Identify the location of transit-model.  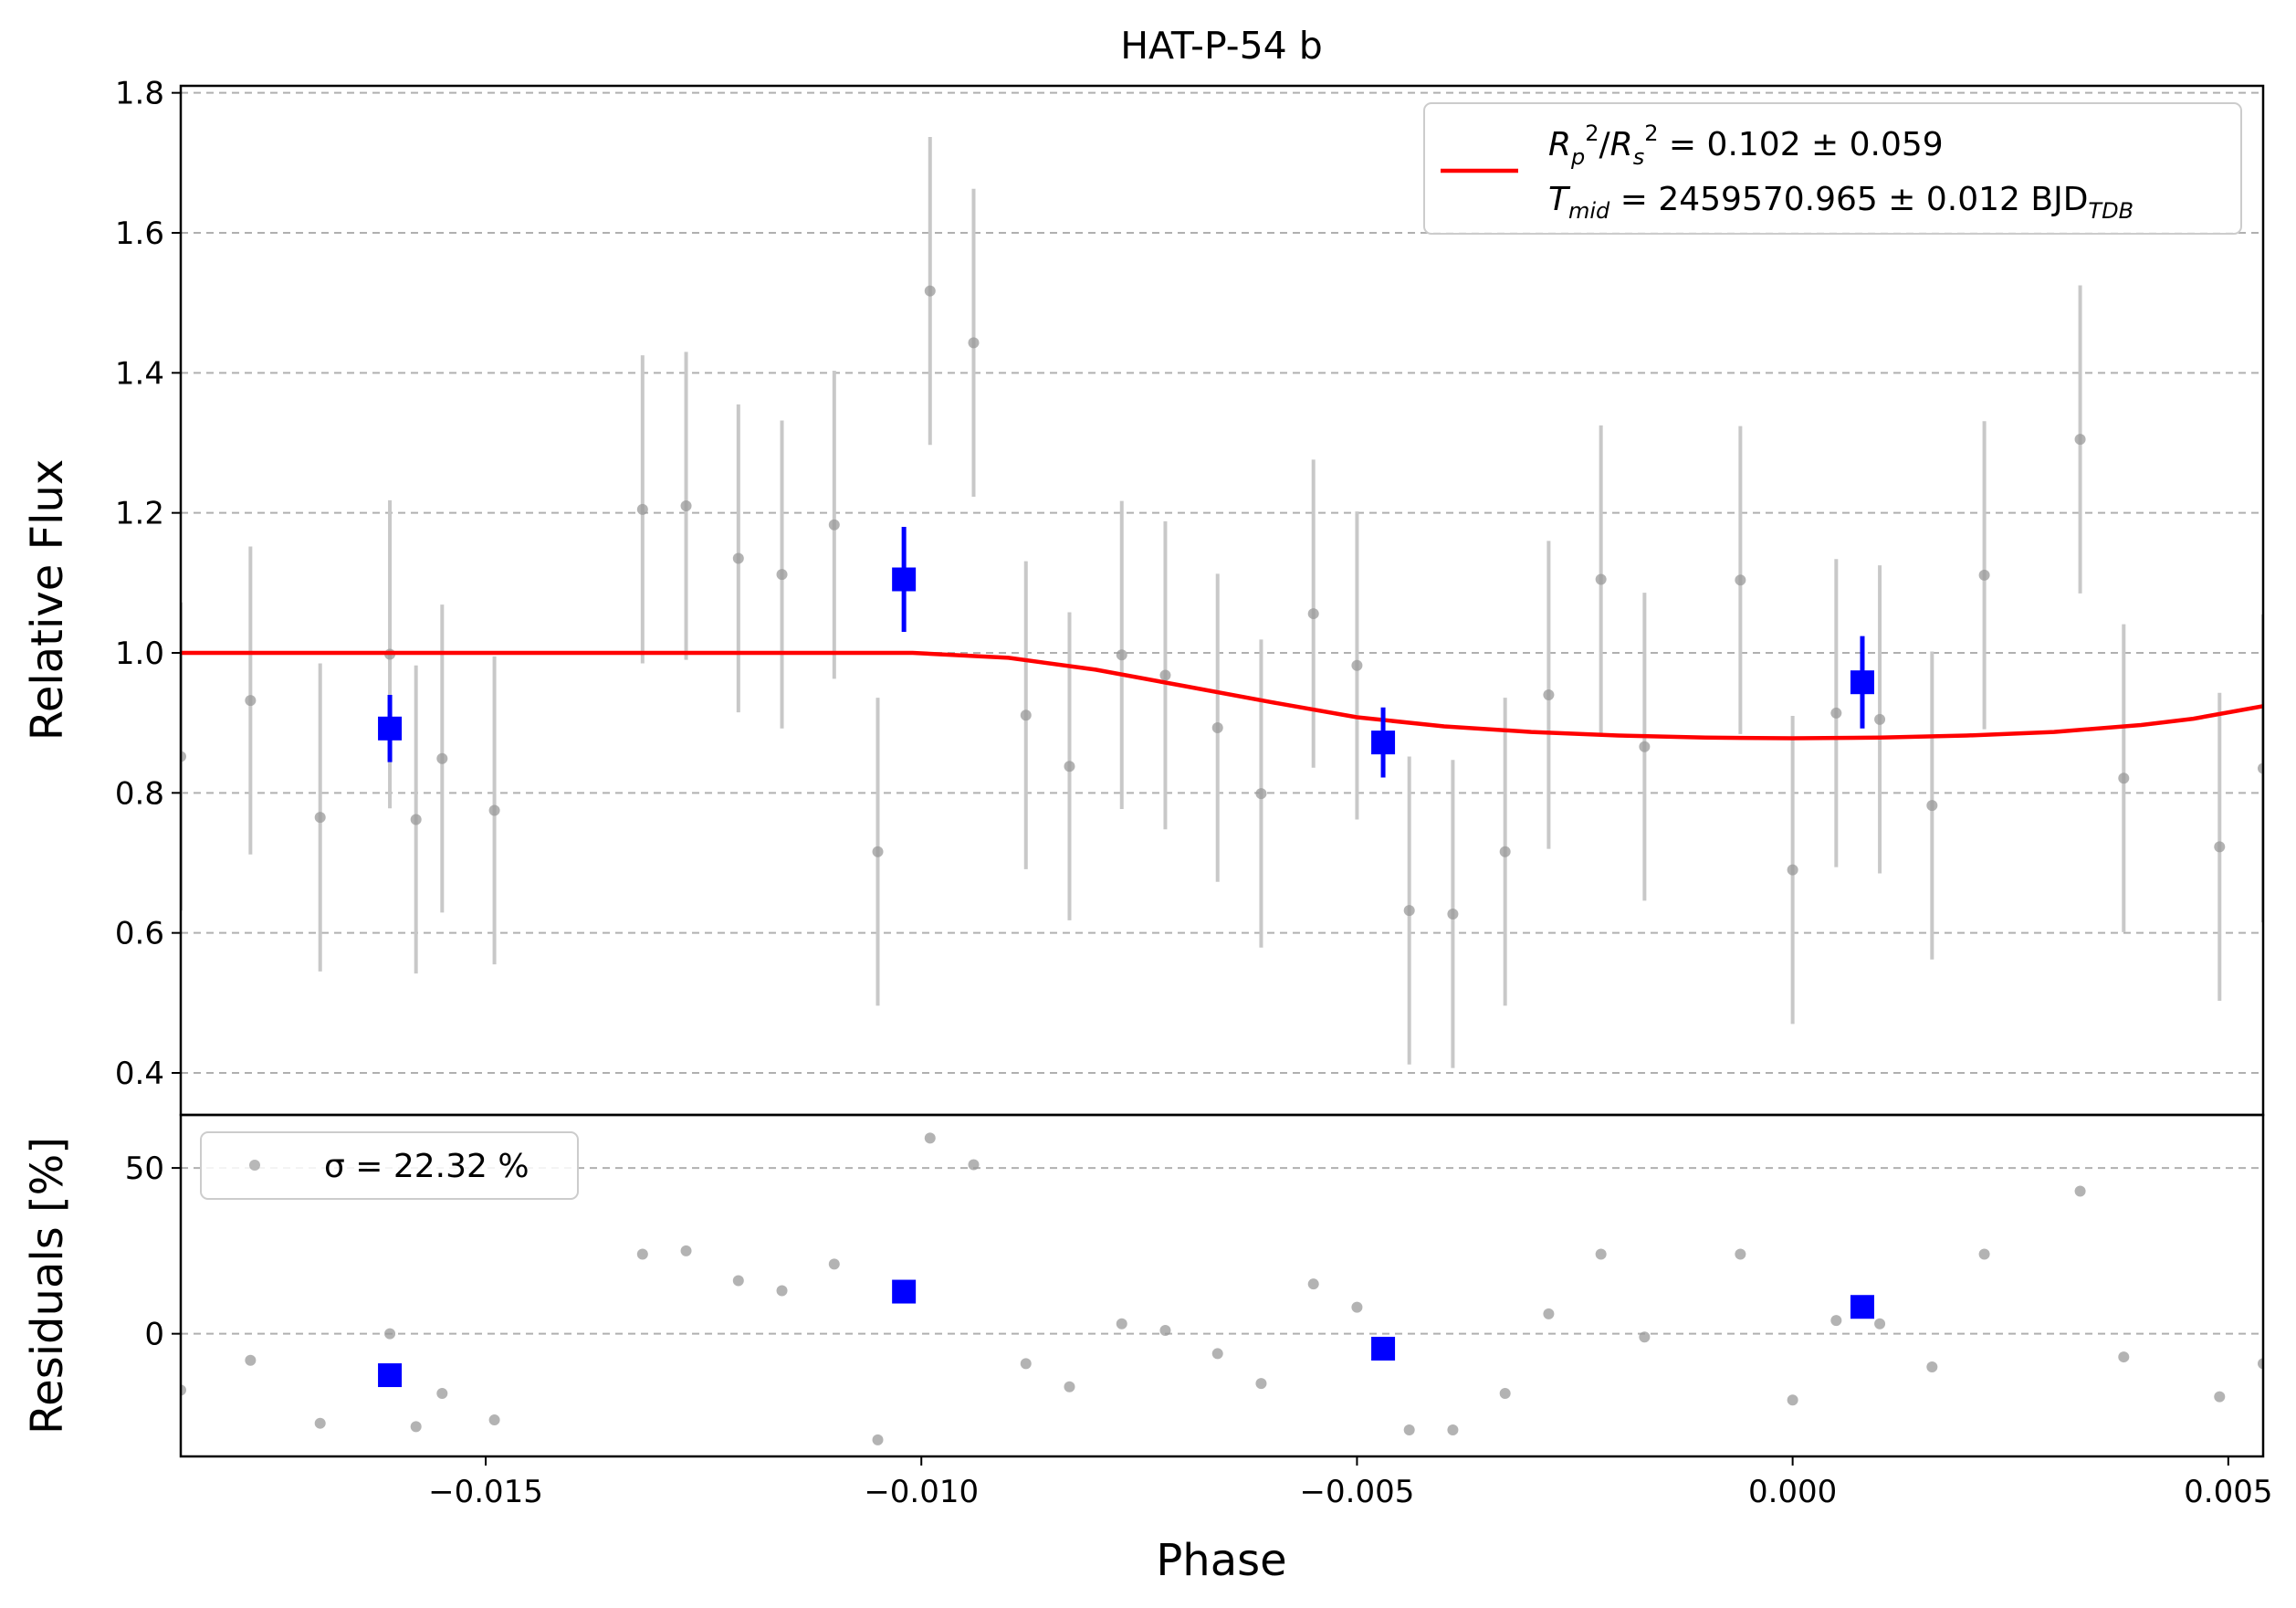
(1222, 695).